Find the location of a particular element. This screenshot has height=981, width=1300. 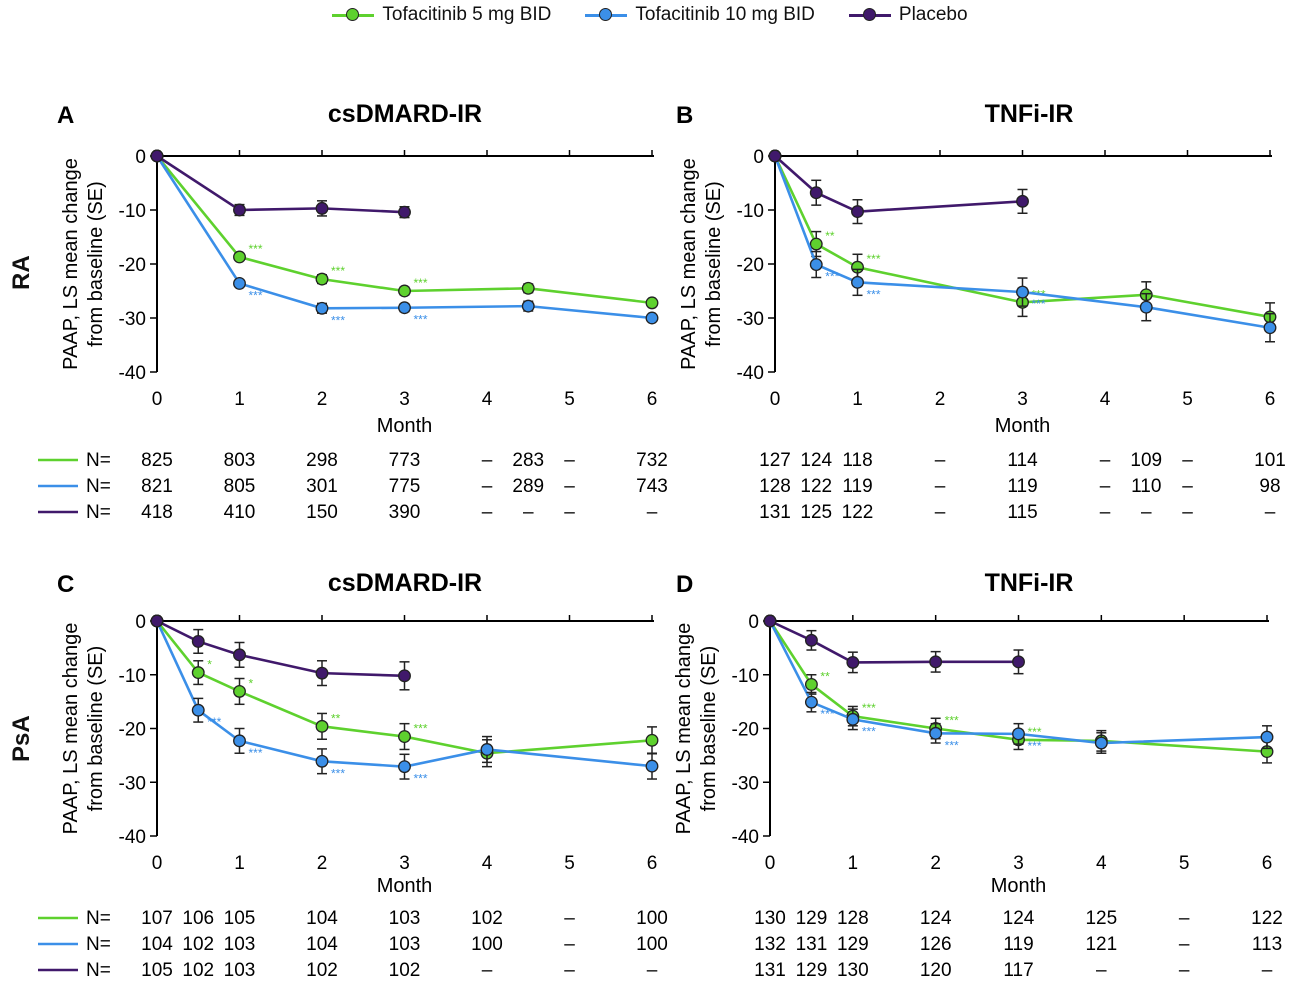

n-value: 132 is located at coordinates (770, 944).